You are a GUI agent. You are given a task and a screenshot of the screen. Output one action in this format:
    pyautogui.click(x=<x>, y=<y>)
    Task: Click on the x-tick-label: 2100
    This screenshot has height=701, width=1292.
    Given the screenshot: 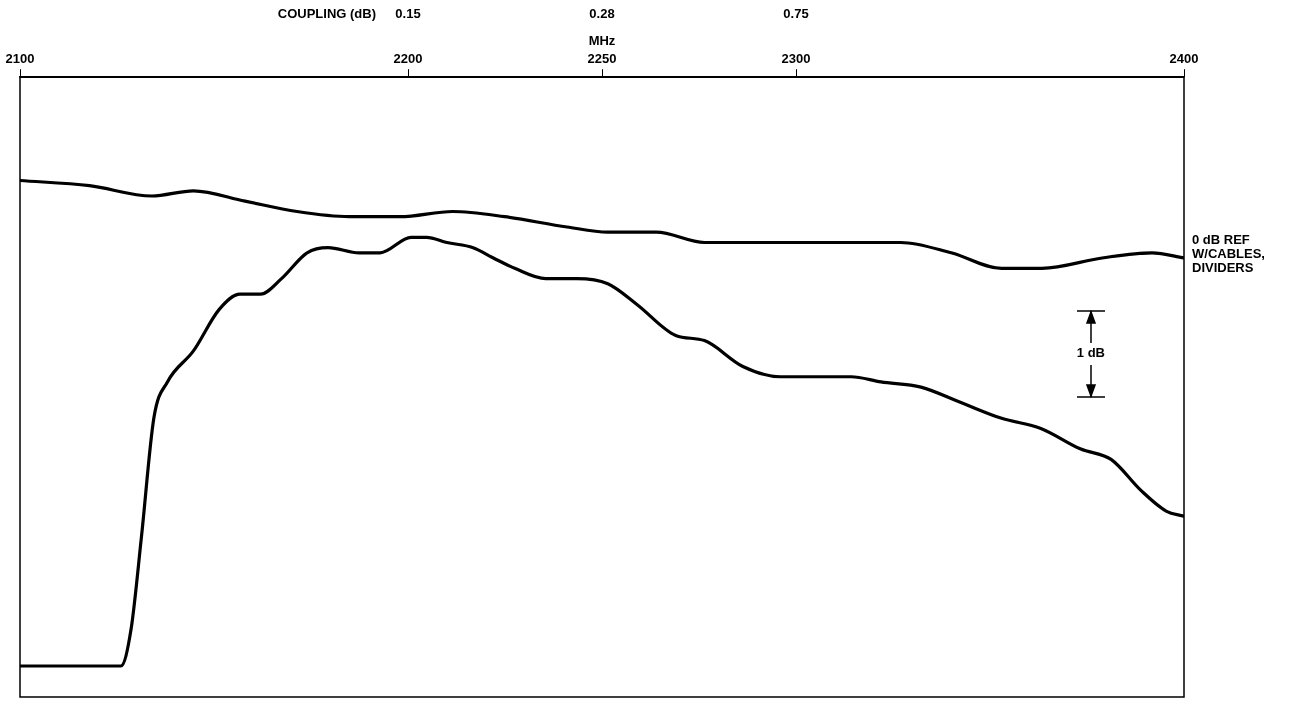 What is the action you would take?
    pyautogui.click(x=20, y=58)
    